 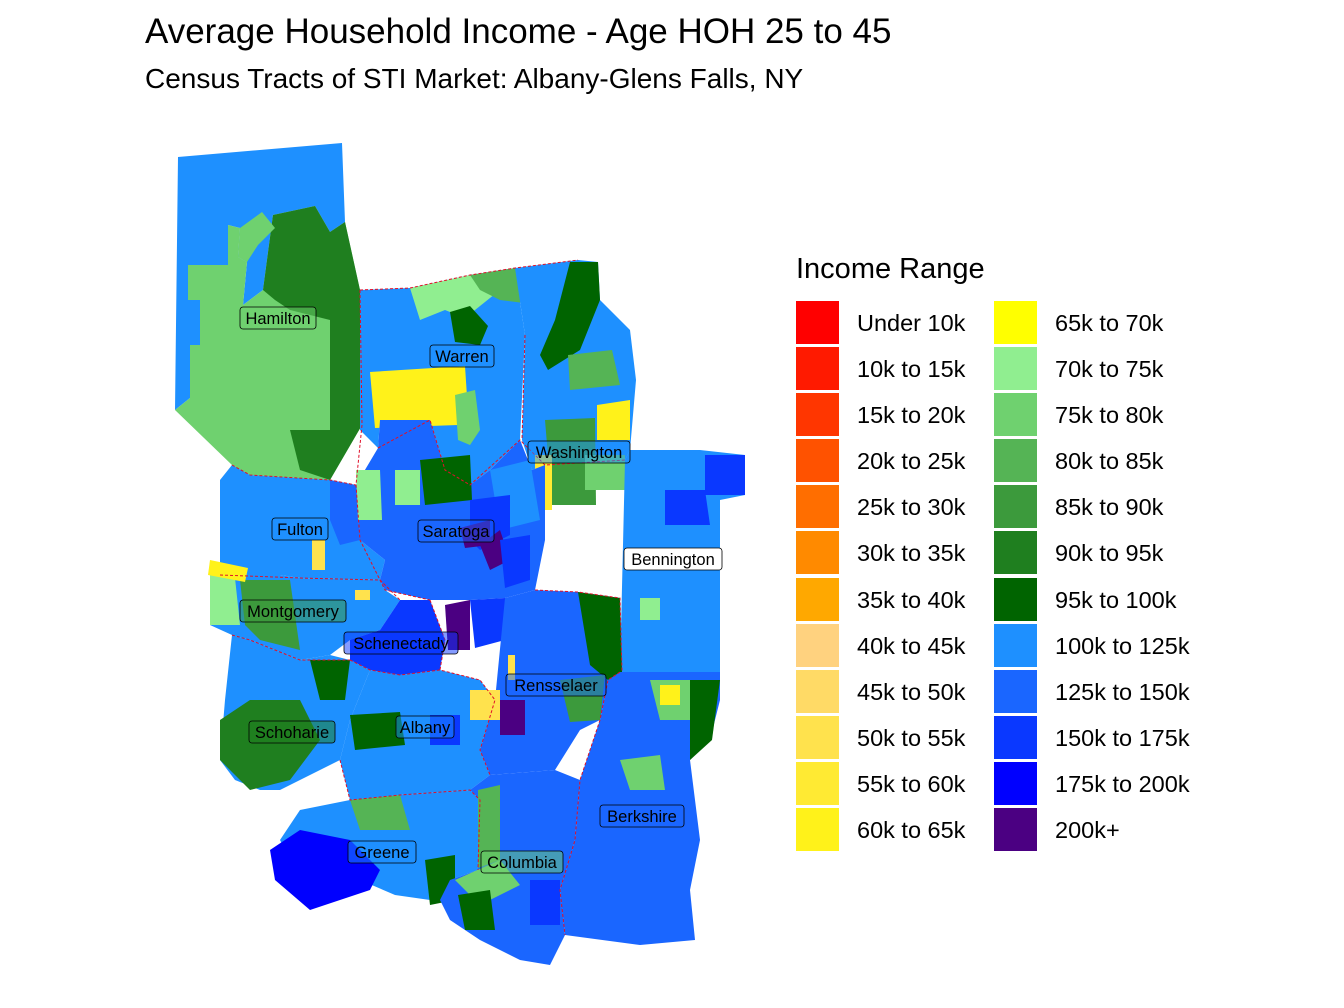 I want to click on county-label-columbia: Columbia, so click(x=522, y=862).